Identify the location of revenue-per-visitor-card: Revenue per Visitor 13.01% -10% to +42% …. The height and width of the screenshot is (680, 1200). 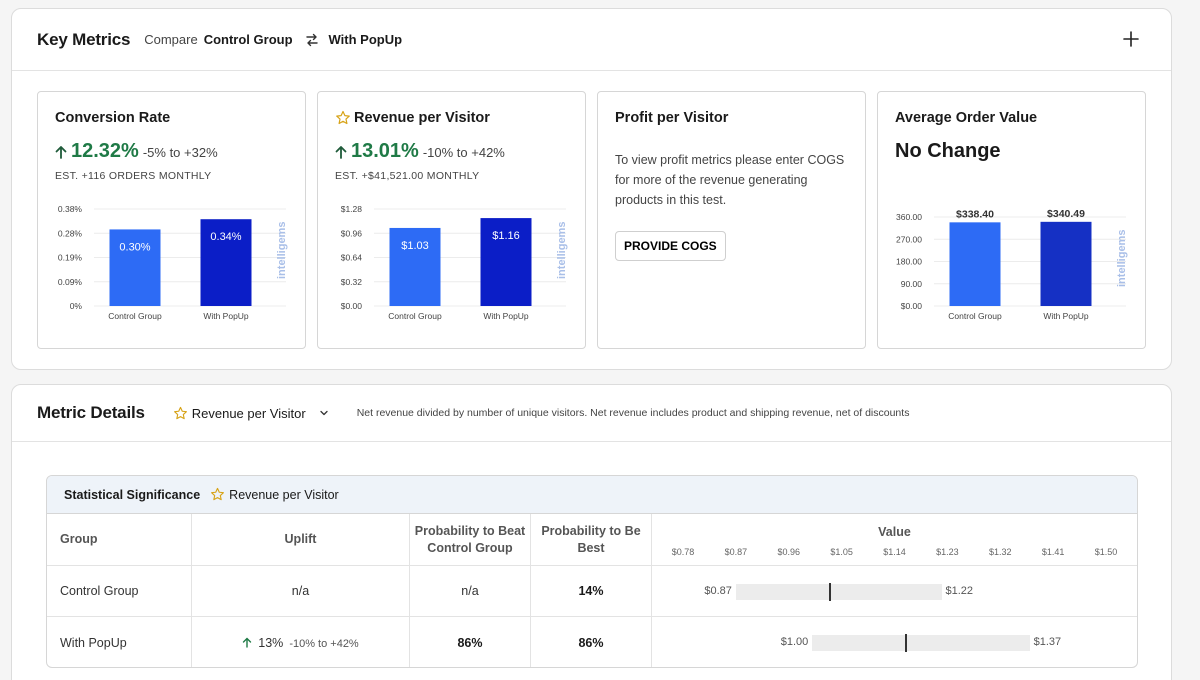
(451, 220).